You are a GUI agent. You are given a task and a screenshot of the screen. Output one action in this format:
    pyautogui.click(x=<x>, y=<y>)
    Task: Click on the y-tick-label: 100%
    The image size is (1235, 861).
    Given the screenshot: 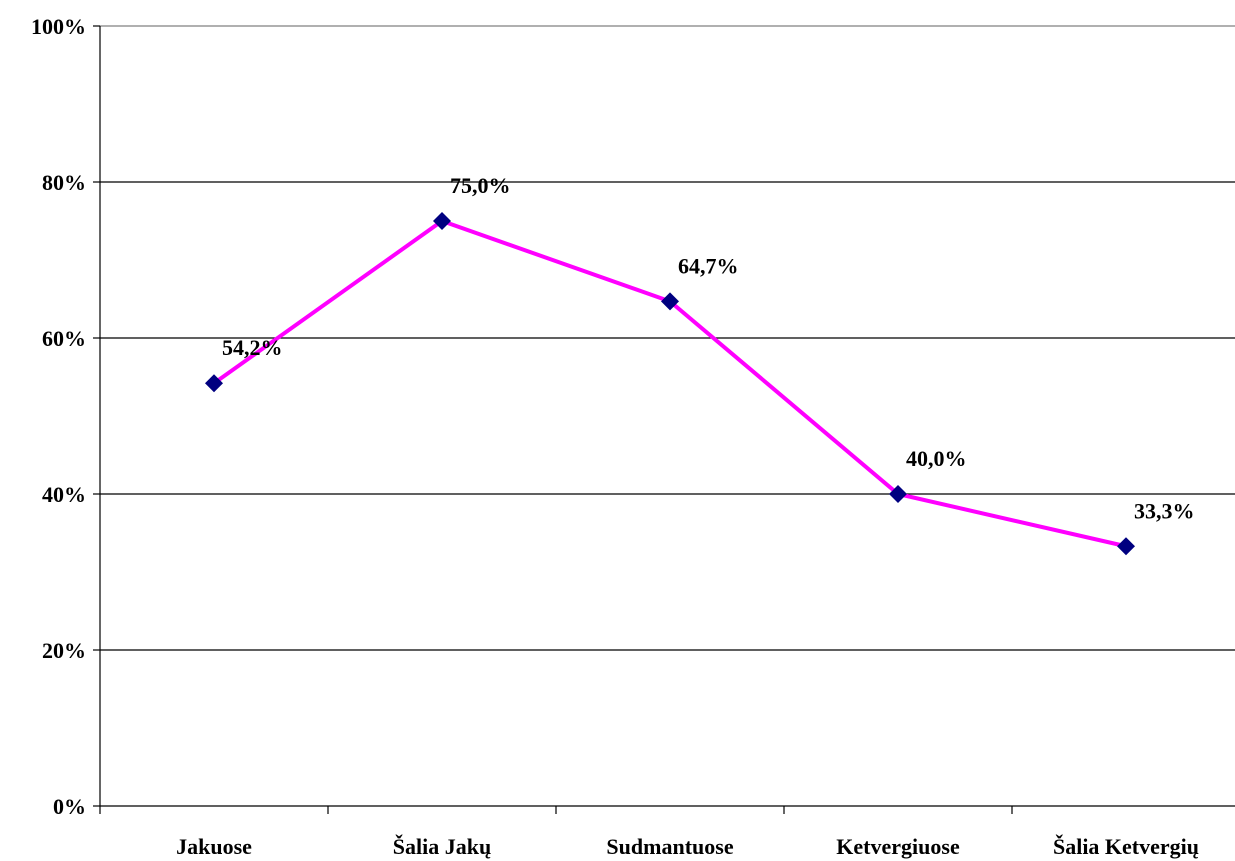 What is the action you would take?
    pyautogui.click(x=58, y=26)
    